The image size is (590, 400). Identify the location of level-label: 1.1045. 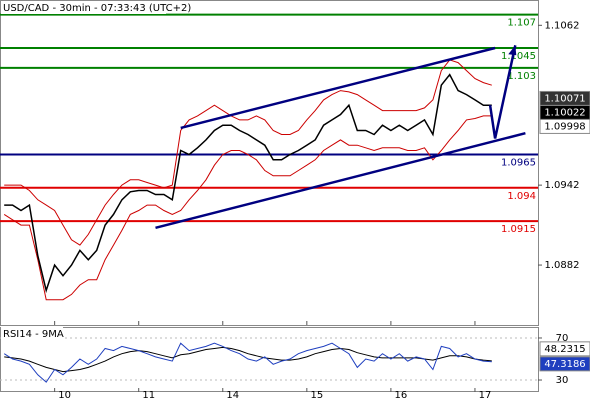
(518, 56).